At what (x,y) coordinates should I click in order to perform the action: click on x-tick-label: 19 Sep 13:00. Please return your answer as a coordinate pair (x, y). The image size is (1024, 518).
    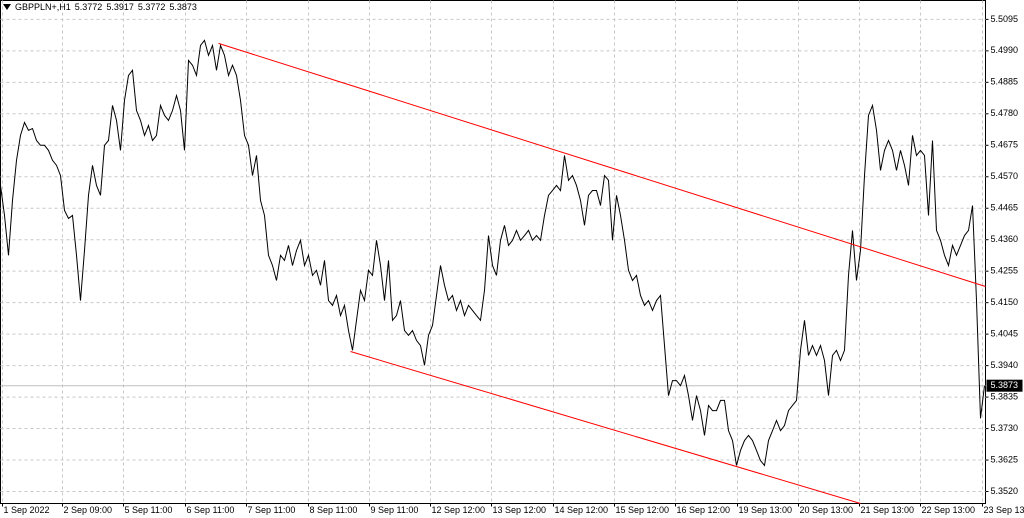
    Looking at the image, I should click on (766, 510).